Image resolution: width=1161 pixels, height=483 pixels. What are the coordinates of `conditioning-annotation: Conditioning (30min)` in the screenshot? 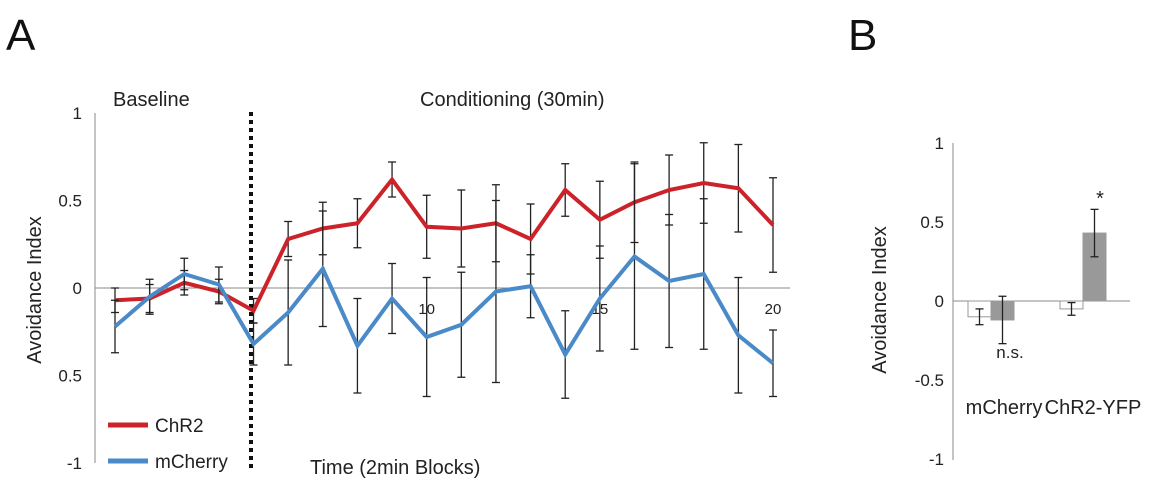 It's located at (512, 100).